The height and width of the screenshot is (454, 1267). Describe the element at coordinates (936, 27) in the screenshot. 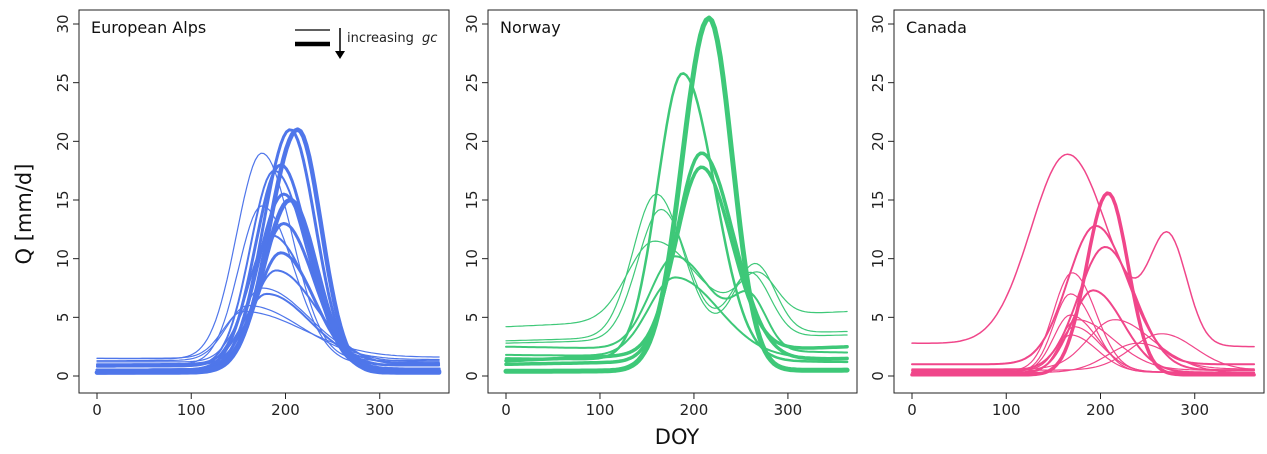

I see `panel-title-canada: Canada` at that location.